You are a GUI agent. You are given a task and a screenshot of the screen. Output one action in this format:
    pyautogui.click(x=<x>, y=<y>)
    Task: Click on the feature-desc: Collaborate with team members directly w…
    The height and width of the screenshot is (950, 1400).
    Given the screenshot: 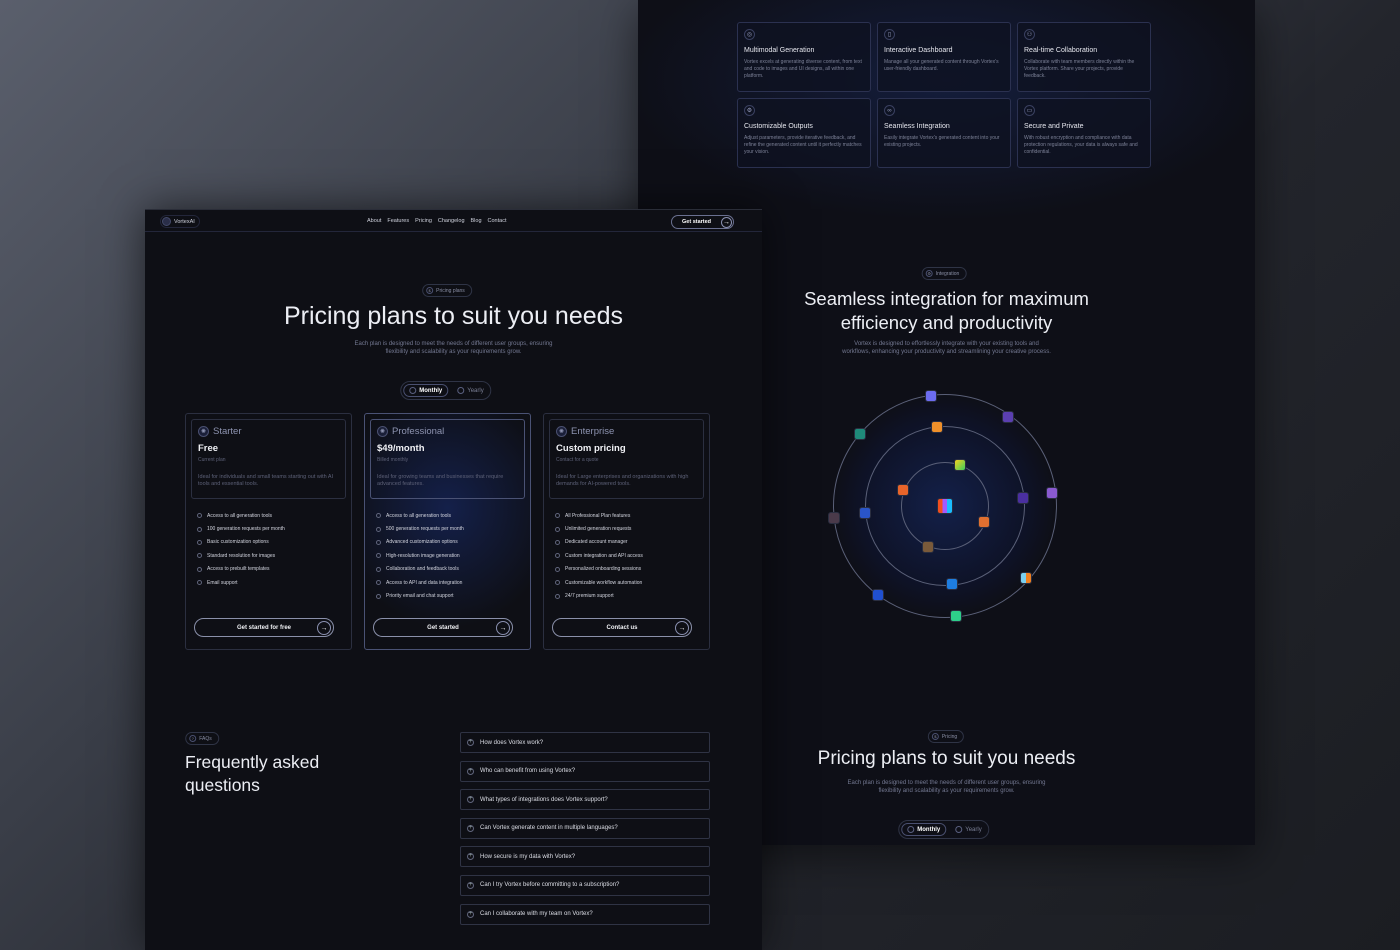 What is the action you would take?
    pyautogui.click(x=1079, y=69)
    